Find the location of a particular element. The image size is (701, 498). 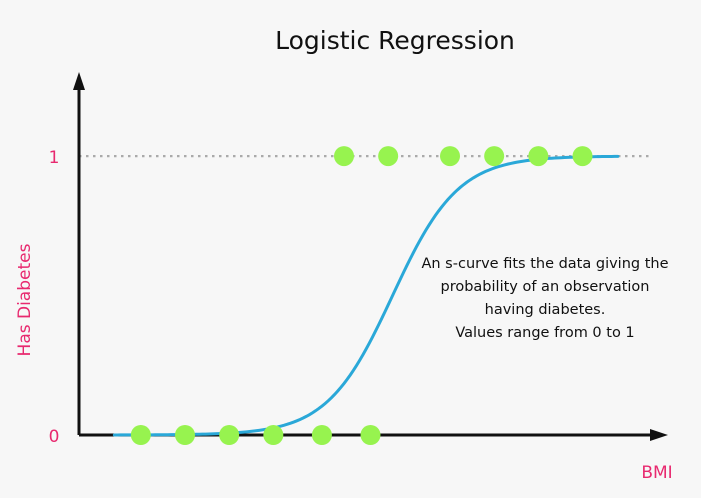

chart-title: Logistic Regression is located at coordinates (395, 40).